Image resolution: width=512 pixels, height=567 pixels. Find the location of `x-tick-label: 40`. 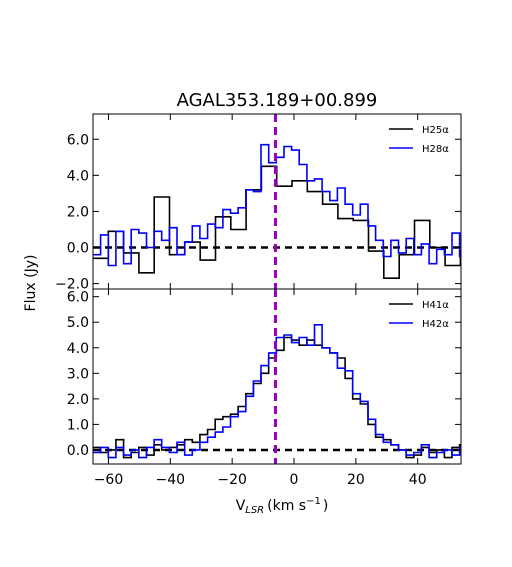

x-tick-label: 40 is located at coordinates (418, 480).